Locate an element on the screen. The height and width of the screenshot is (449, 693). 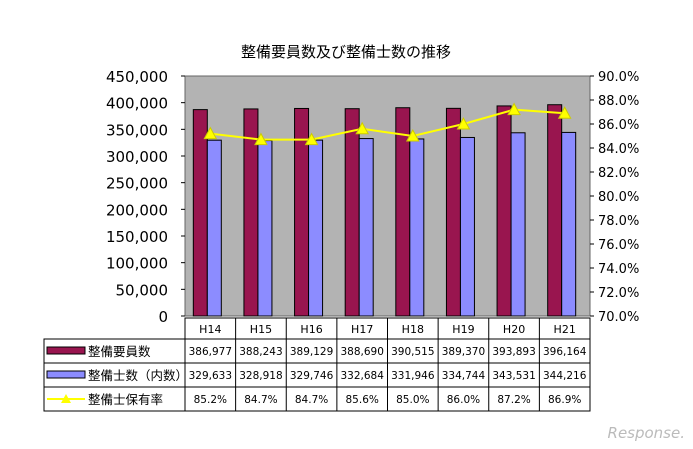
data-table-cell: 344,216 is located at coordinates (565, 376).